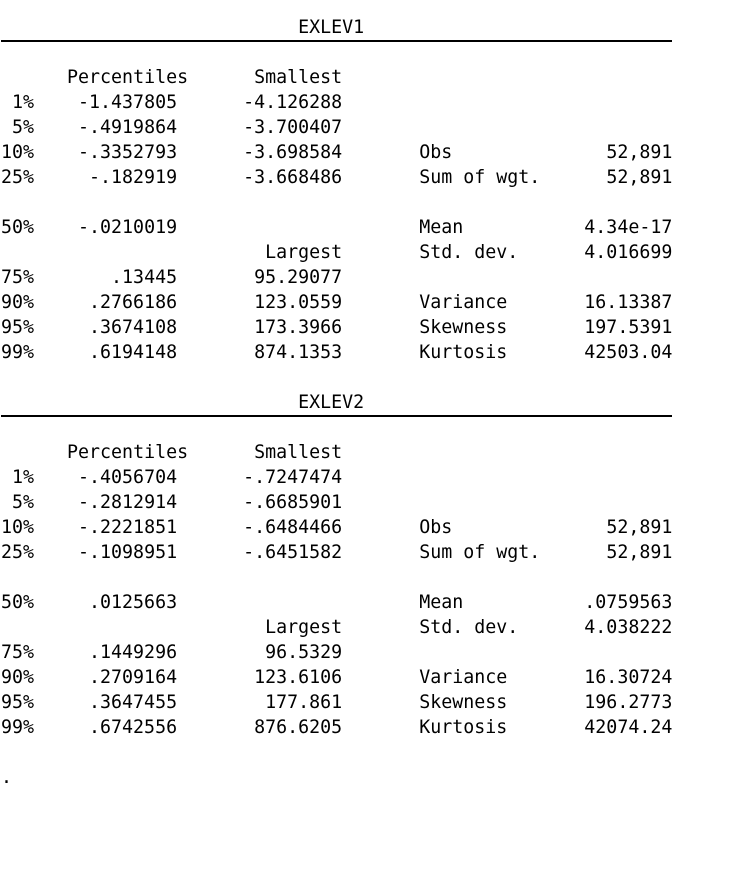  What do you see at coordinates (628, 677) in the screenshot?
I see `stat-value-variance: 16.30724` at bounding box center [628, 677].